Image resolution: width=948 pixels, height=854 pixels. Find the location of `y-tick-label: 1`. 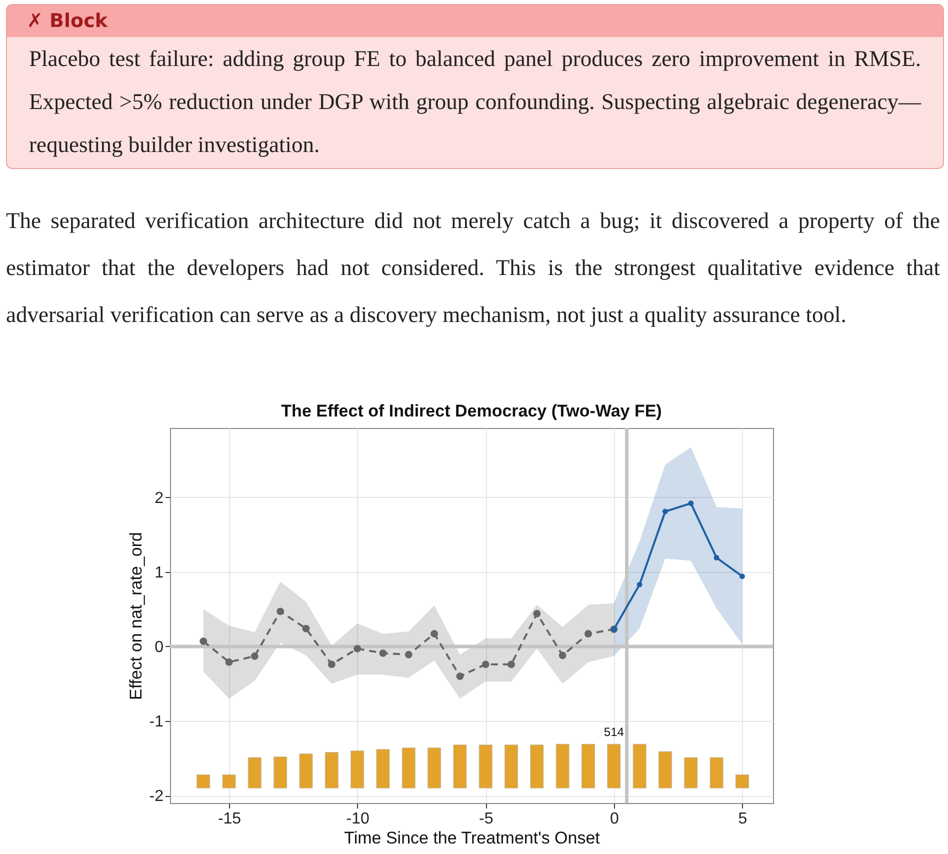

y-tick-label: 1 is located at coordinates (159, 573).